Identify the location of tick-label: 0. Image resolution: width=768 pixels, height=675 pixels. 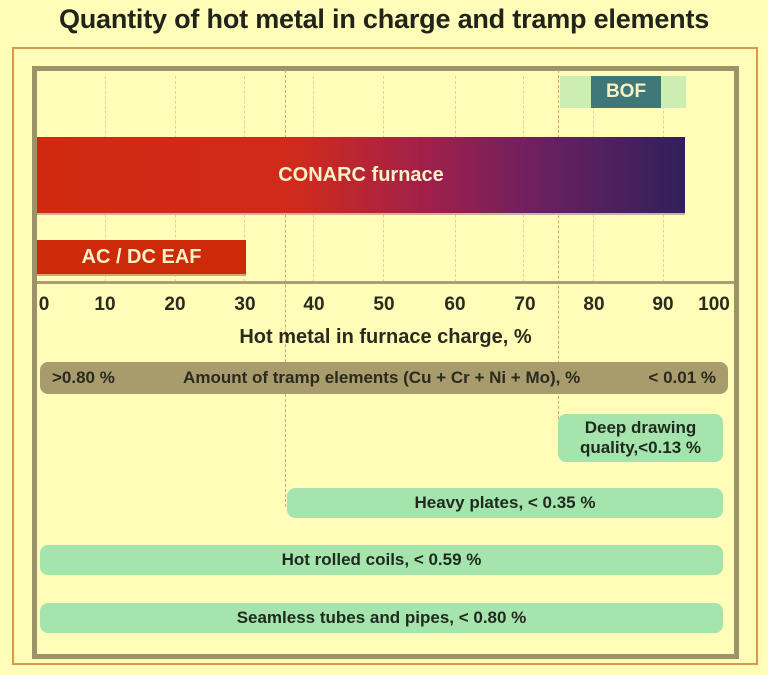
(44, 304).